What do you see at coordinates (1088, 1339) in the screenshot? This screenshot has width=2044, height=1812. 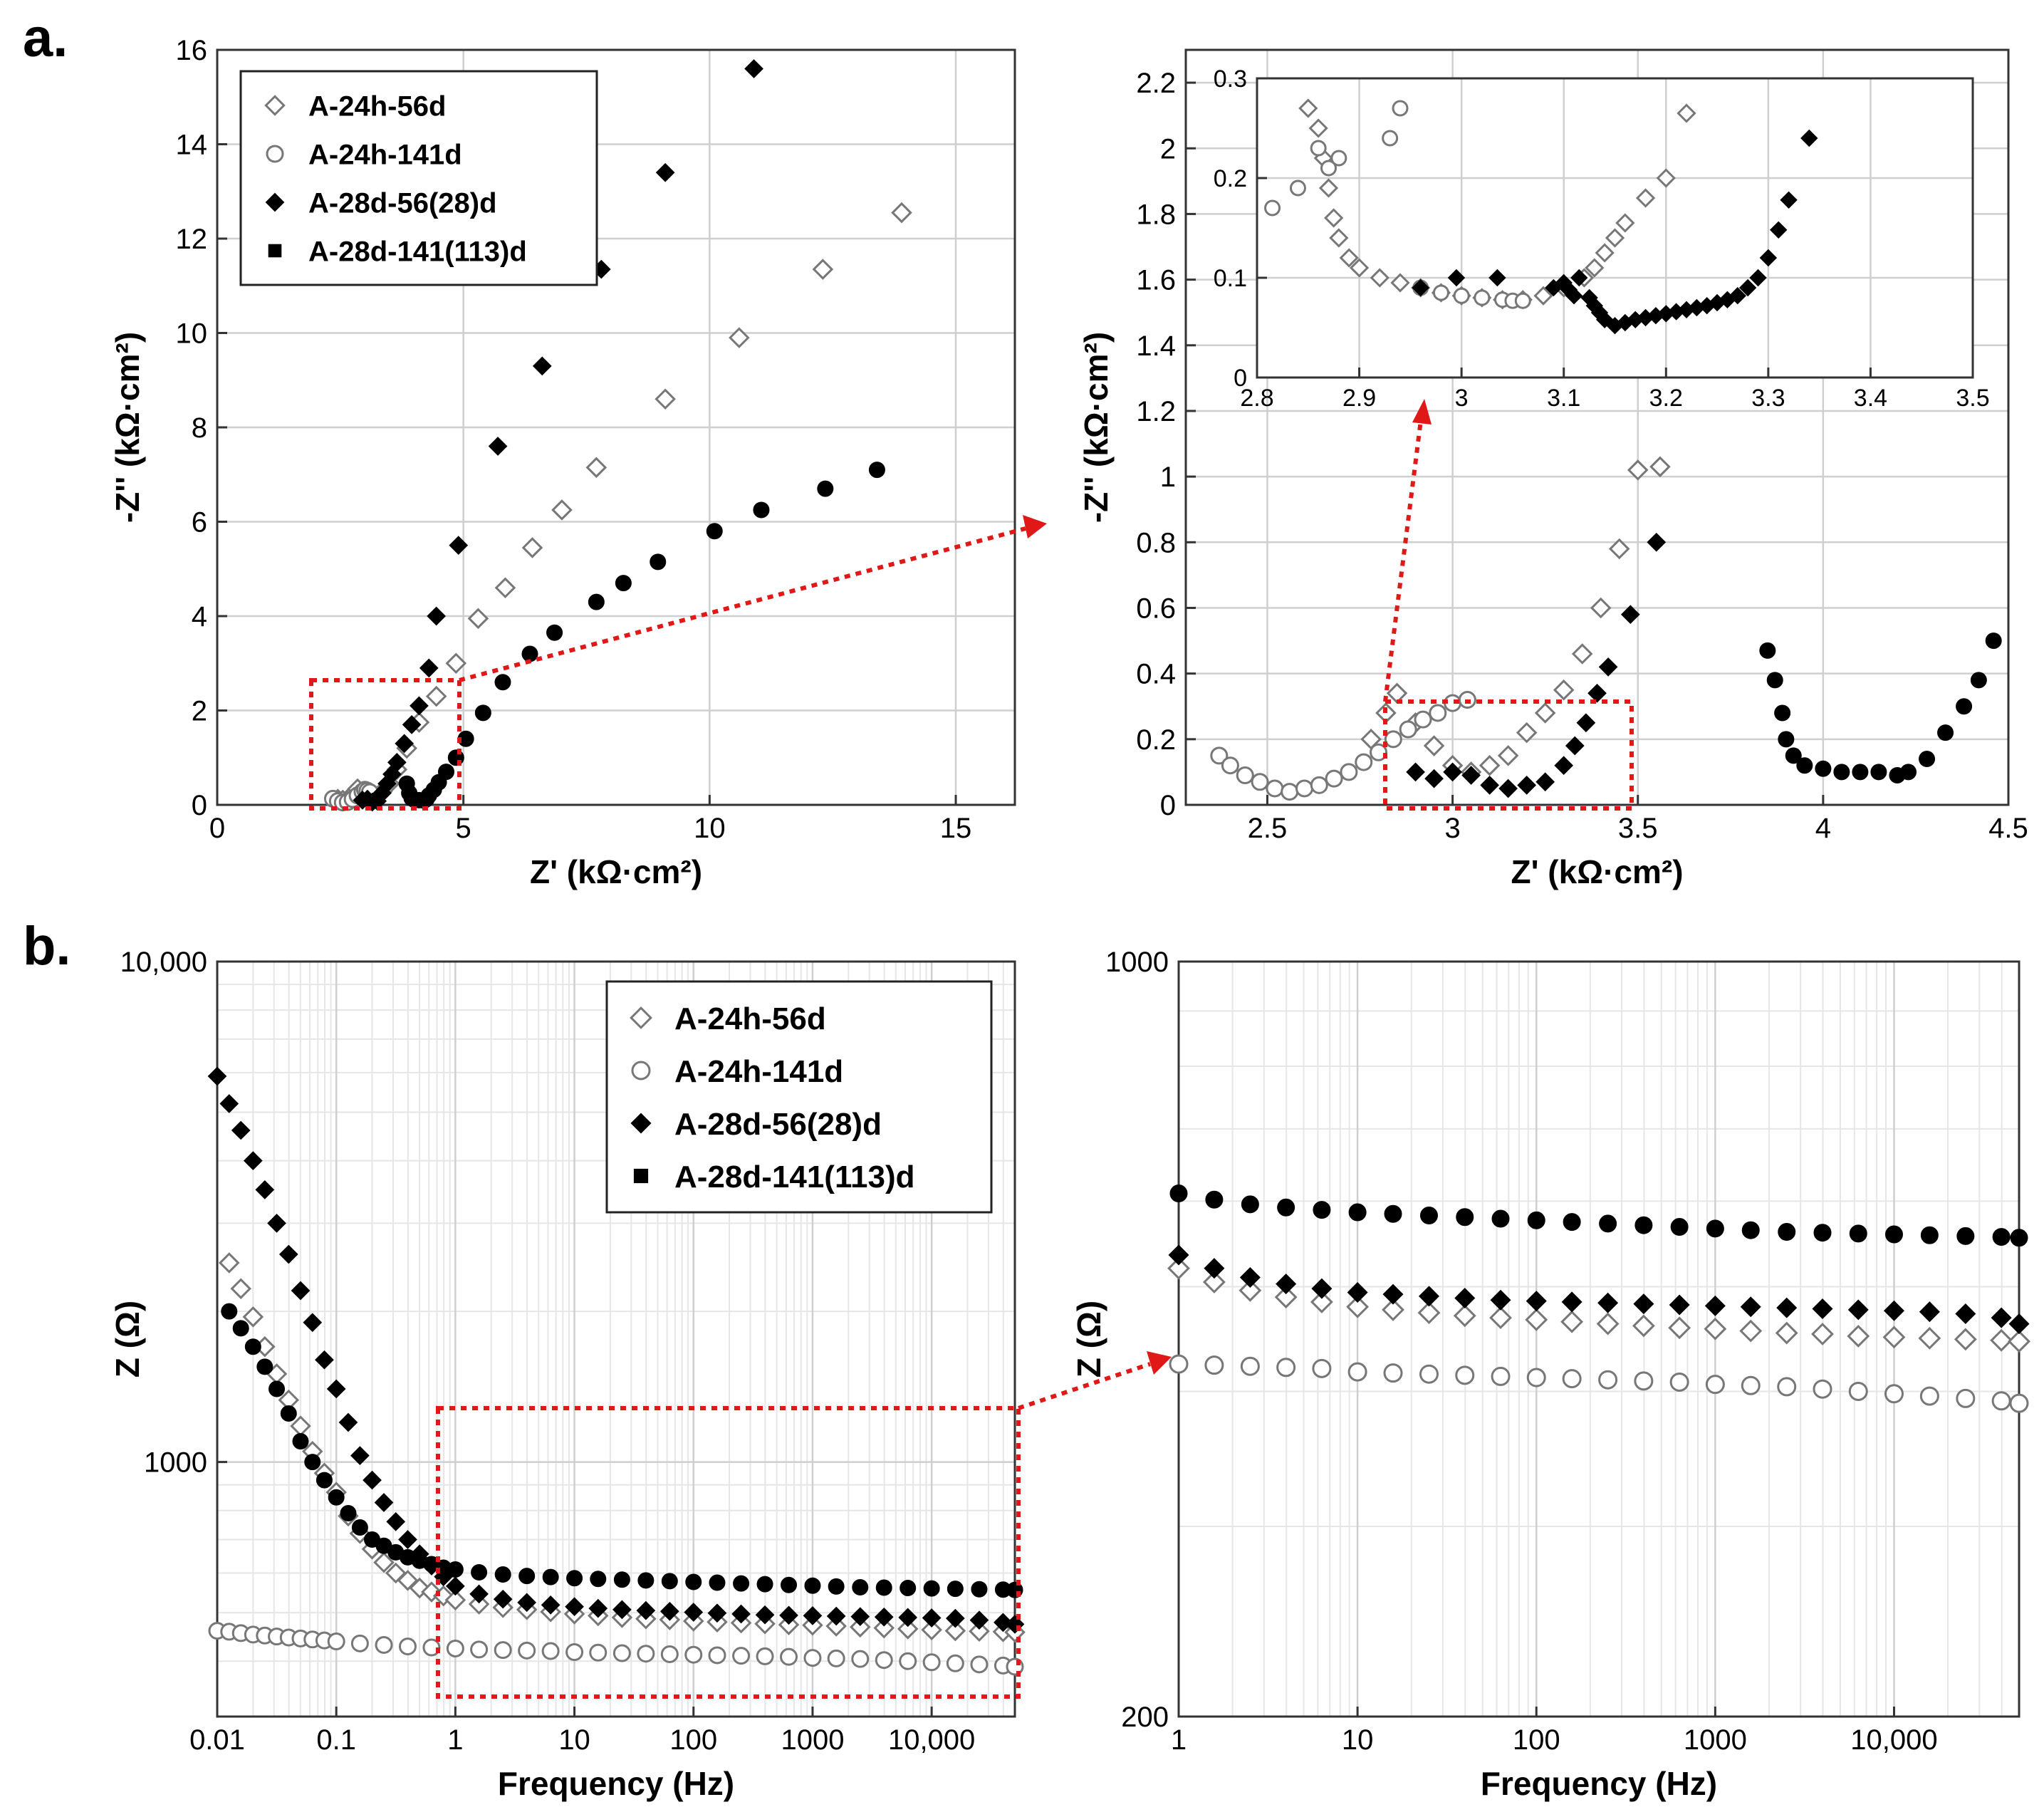 I see `y-axis-label: Z (Ω)` at bounding box center [1088, 1339].